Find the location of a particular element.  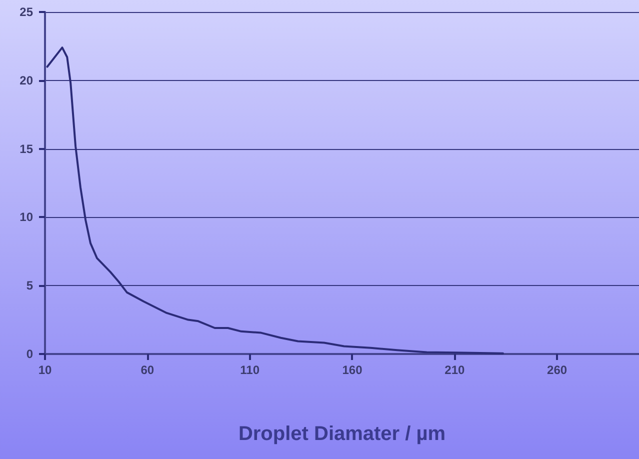

x-tick-label: 60 is located at coordinates (147, 370).